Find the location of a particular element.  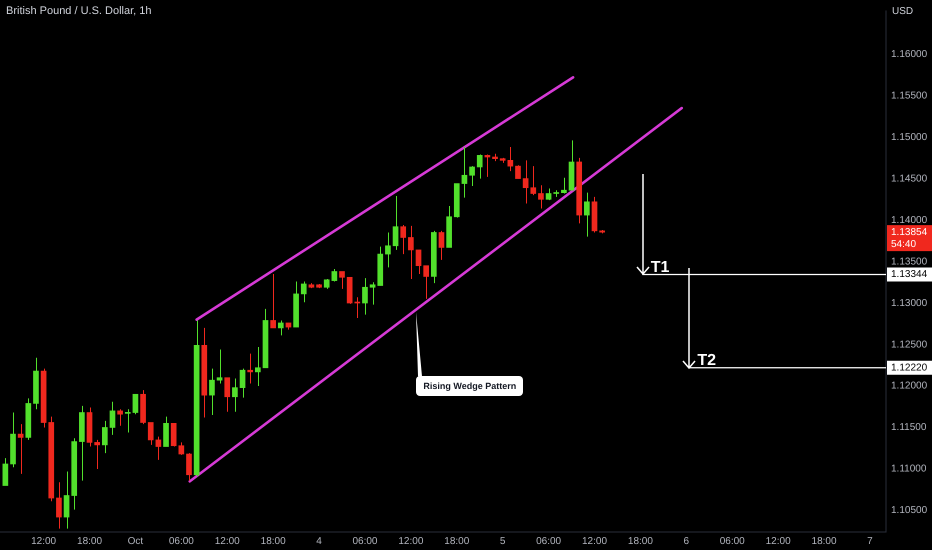

text: 1.13854 is located at coordinates (909, 232).